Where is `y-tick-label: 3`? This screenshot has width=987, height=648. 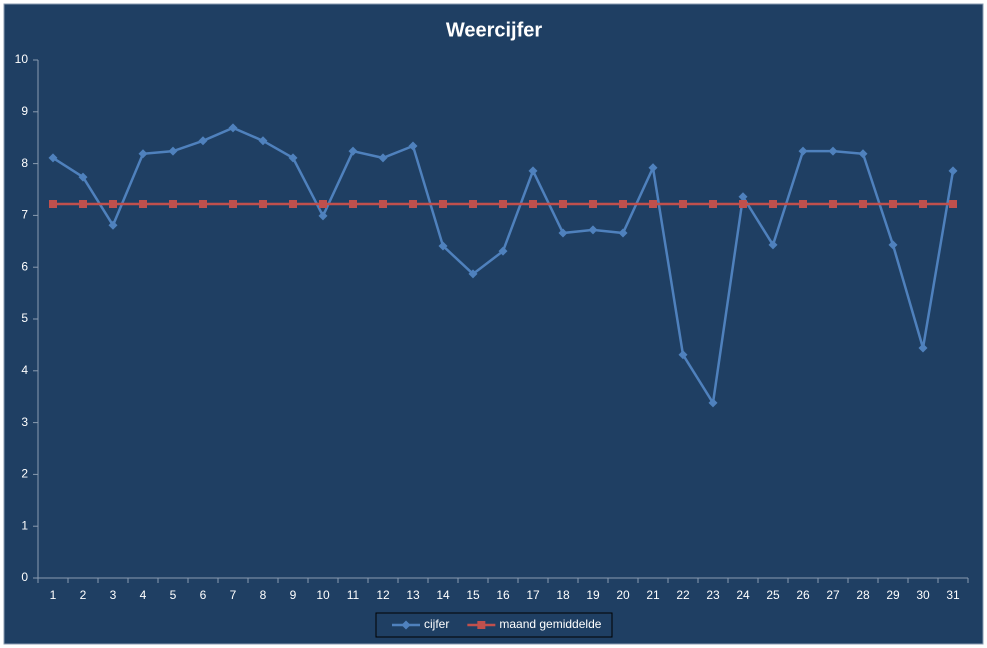
y-tick-label: 3 is located at coordinates (24, 422).